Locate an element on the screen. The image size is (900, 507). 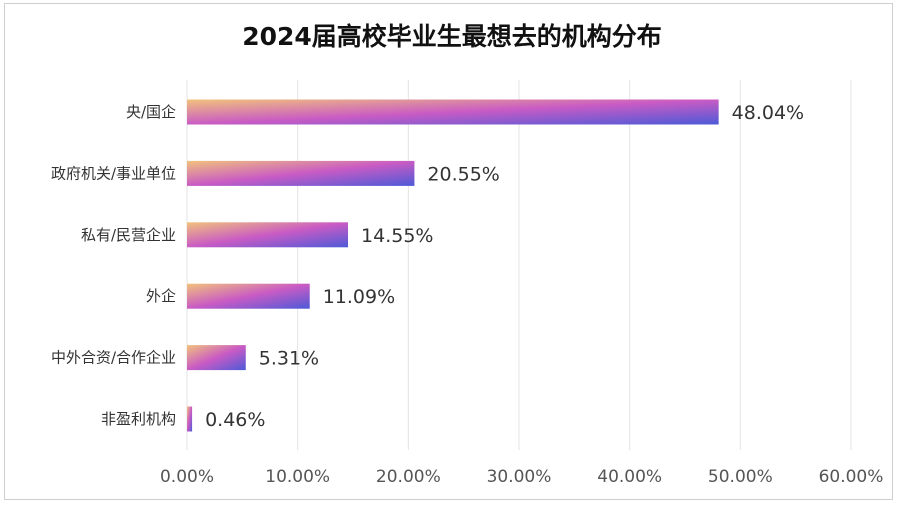
category-label: 外企 is located at coordinates (161, 296).